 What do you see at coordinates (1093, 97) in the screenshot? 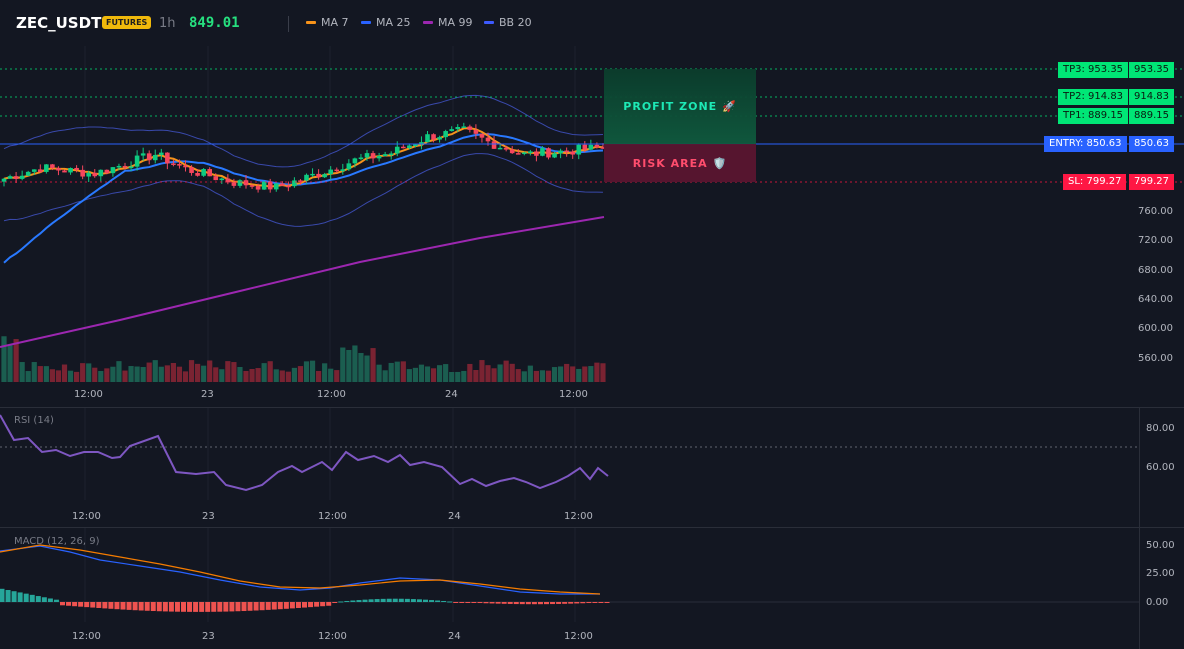
I see `tp2-tag: TP2: 914.83` at bounding box center [1093, 97].